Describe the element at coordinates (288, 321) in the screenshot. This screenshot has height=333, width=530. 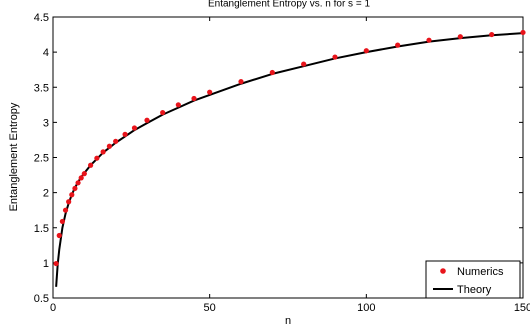
I see `x-axis-label: n` at that location.